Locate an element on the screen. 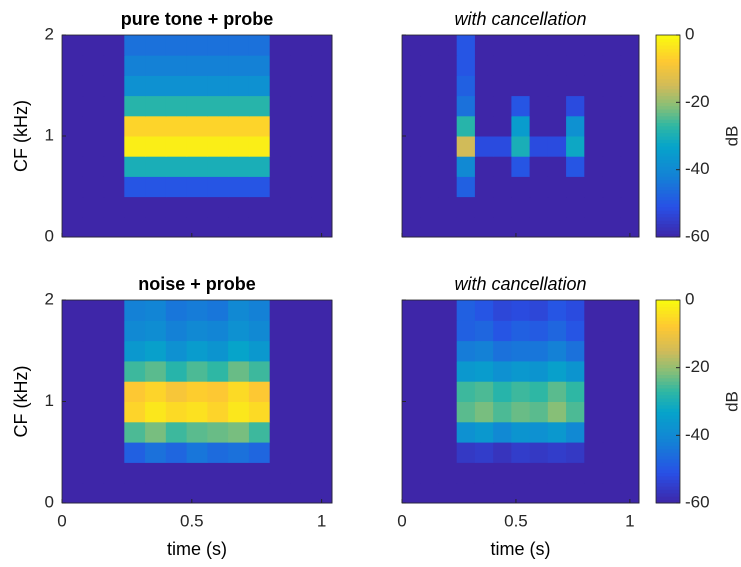 The image size is (741, 567). panel-title: with cancellation is located at coordinates (520, 284).